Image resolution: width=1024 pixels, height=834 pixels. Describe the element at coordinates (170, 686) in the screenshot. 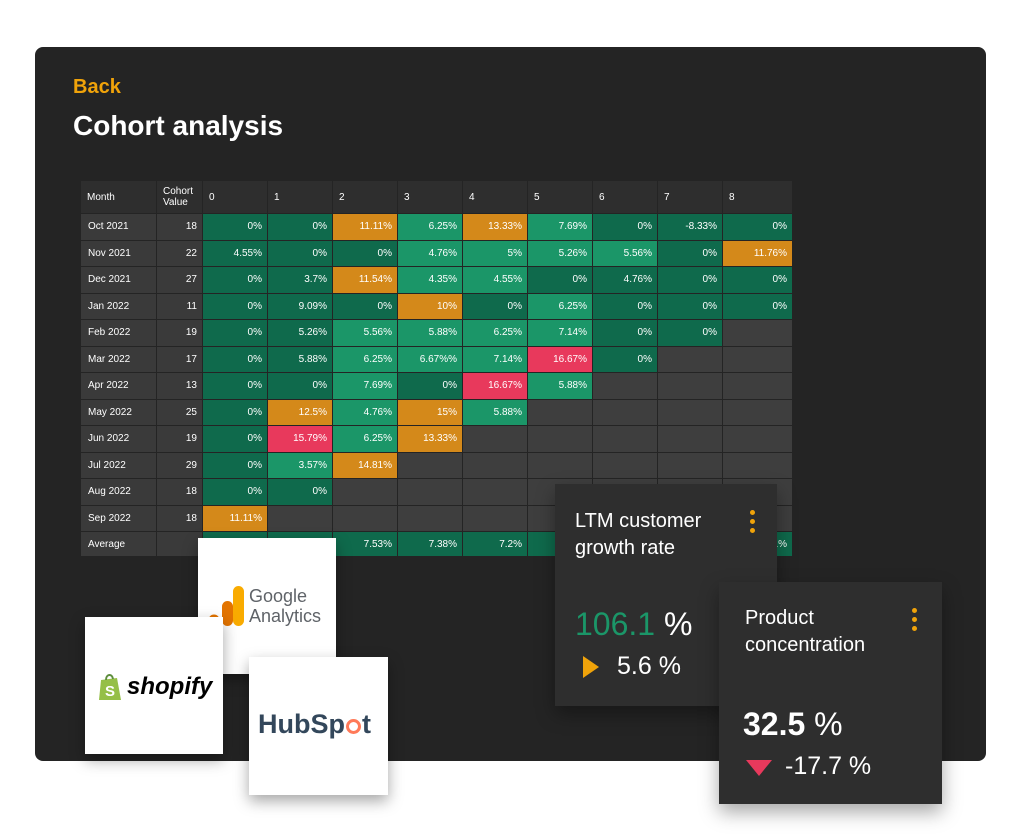

I see `shopify-text: shopify` at that location.